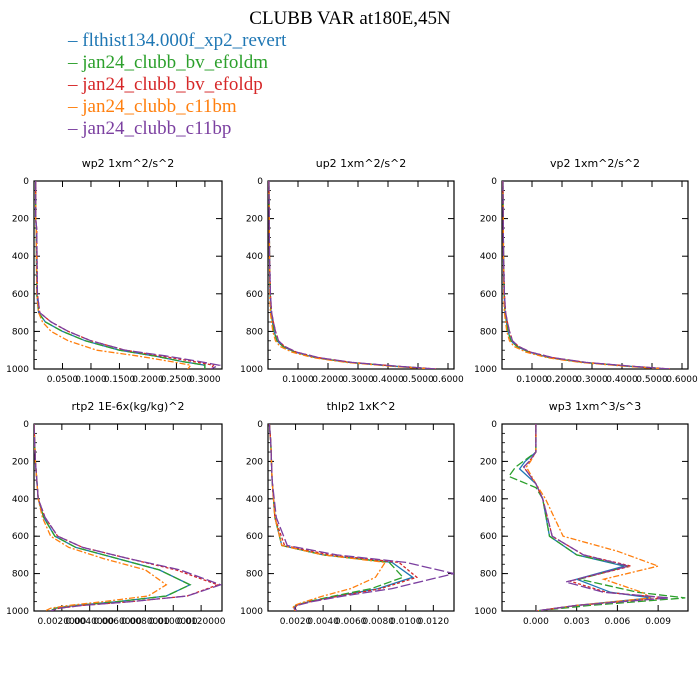  I want to click on x-tick-label: 0.003, so click(577, 622).